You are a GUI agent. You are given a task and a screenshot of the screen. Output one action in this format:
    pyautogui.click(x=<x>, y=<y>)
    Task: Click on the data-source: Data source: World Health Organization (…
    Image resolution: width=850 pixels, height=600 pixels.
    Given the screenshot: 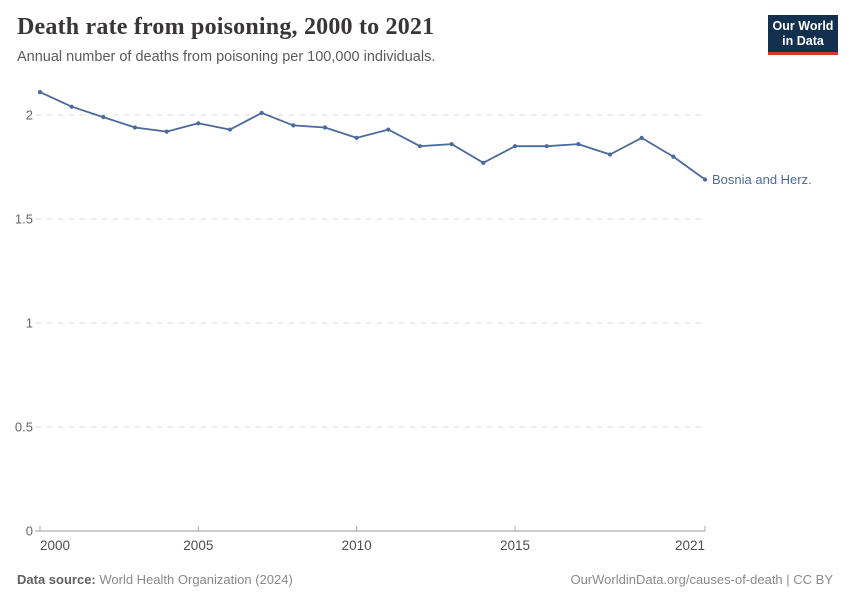 What is the action you would take?
    pyautogui.click(x=155, y=579)
    